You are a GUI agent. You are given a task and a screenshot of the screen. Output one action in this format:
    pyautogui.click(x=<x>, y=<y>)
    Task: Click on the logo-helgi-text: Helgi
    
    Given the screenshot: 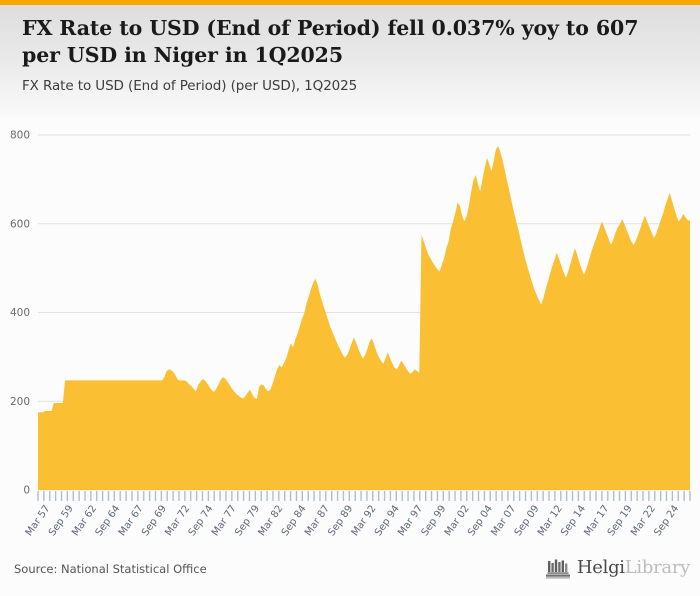 What is the action you would take?
    pyautogui.click(x=600, y=567)
    